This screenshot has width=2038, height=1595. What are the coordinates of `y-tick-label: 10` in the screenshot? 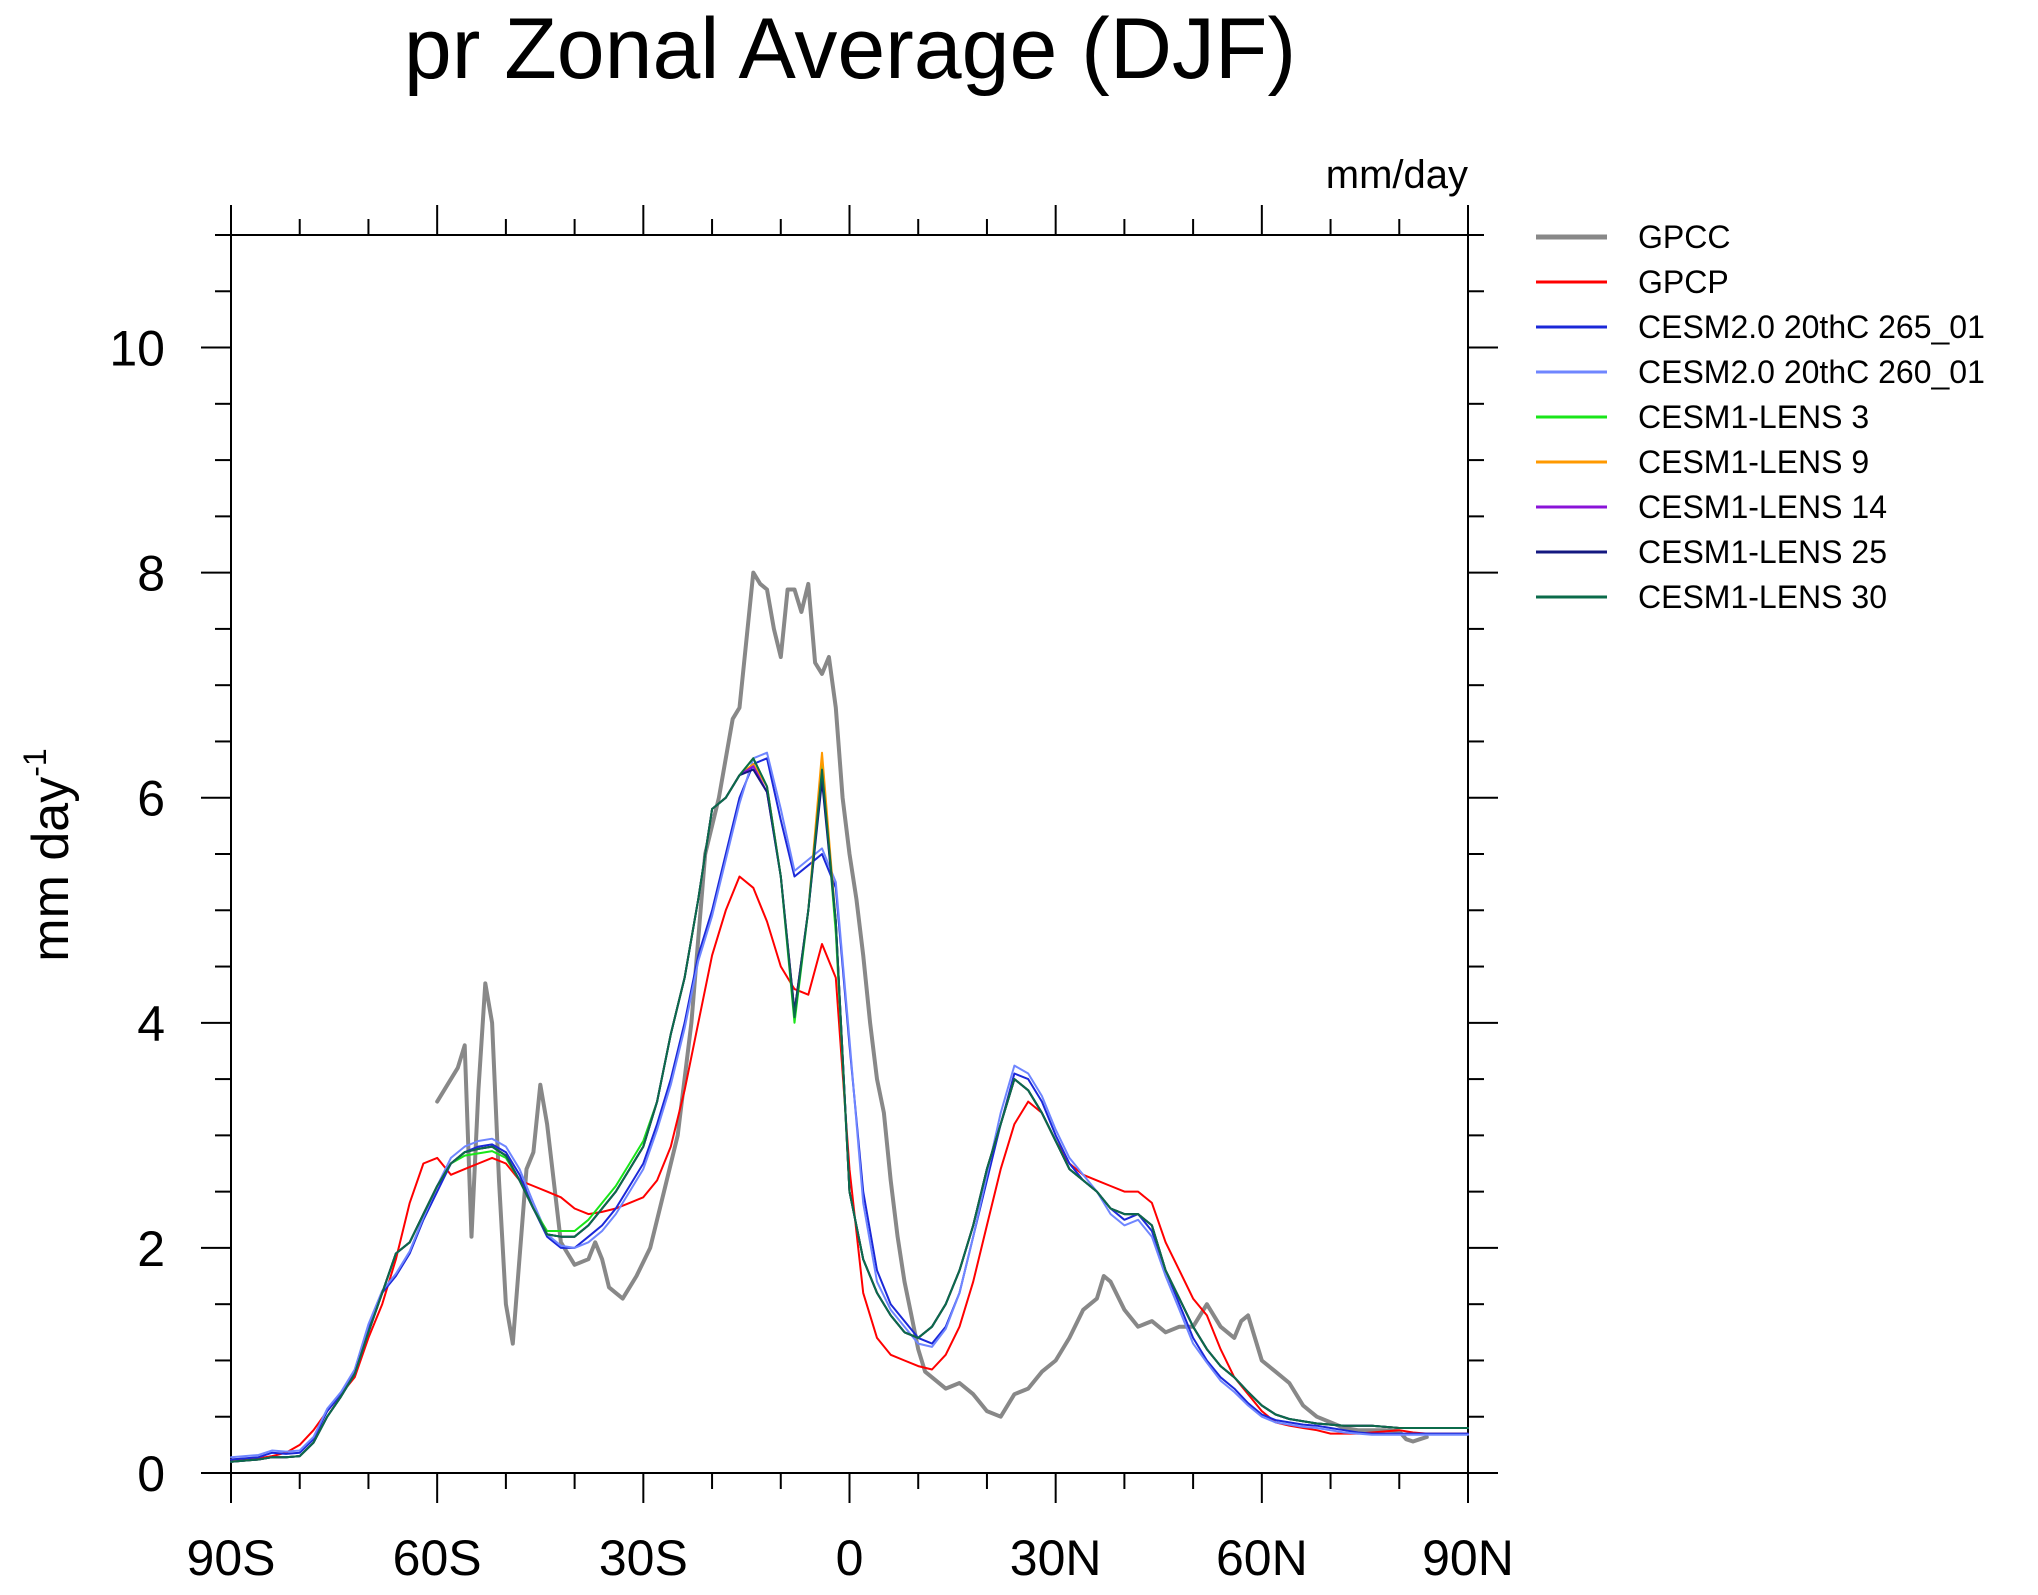 It's located at (137, 349).